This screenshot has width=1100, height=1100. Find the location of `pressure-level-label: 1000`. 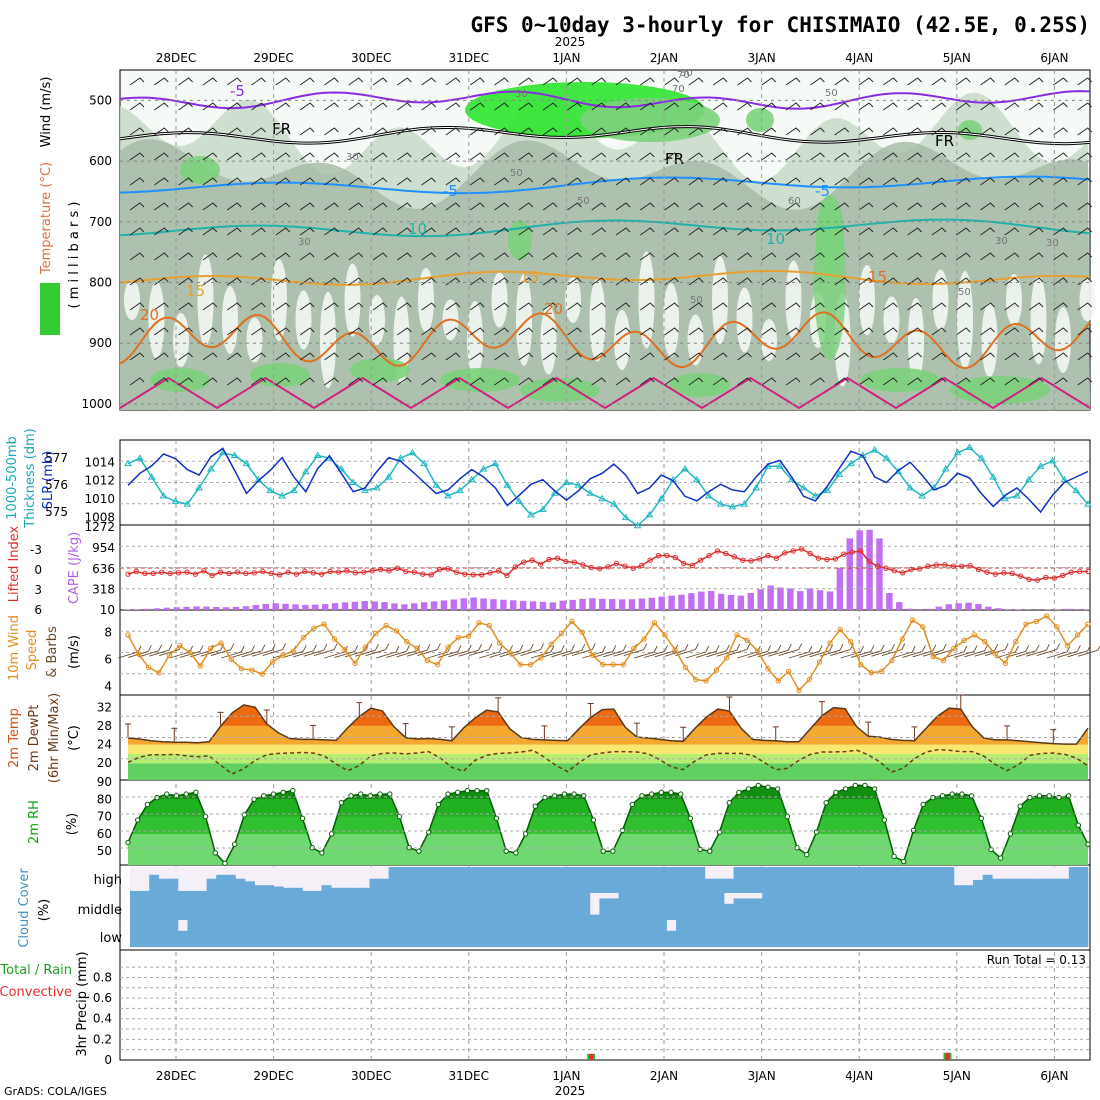

pressure-level-label: 1000 is located at coordinates (96, 404).